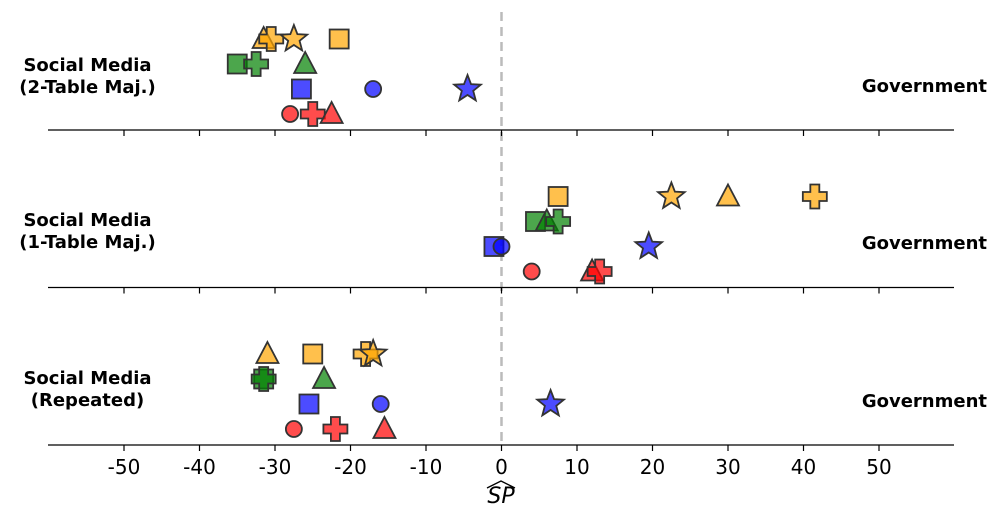  Describe the element at coordinates (576, 467) in the screenshot. I see `x-tick-label: 10` at that location.